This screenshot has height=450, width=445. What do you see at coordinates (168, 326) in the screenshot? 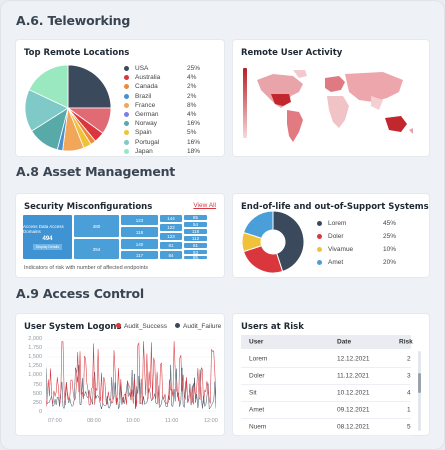
I see `logons-legend: Audit_Success Audit_Failure` at bounding box center [168, 326].